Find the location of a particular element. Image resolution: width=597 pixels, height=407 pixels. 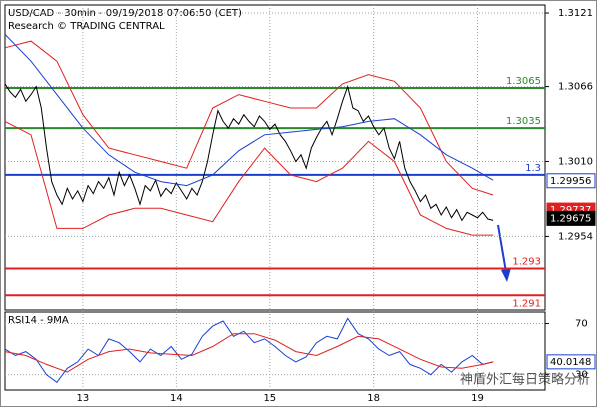

price-tag-label: 1.29675 is located at coordinates (570, 218).